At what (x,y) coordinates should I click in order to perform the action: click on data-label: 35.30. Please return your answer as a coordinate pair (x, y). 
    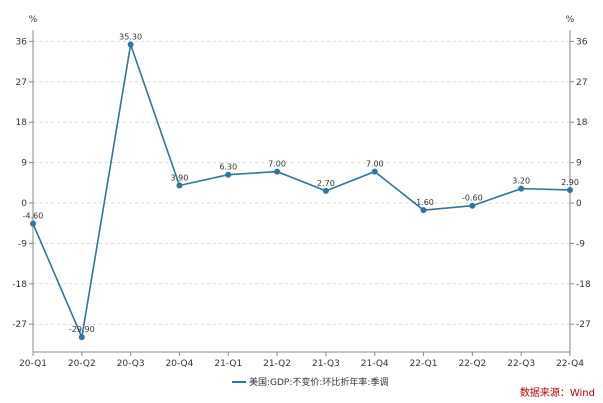
    Looking at the image, I should click on (130, 37).